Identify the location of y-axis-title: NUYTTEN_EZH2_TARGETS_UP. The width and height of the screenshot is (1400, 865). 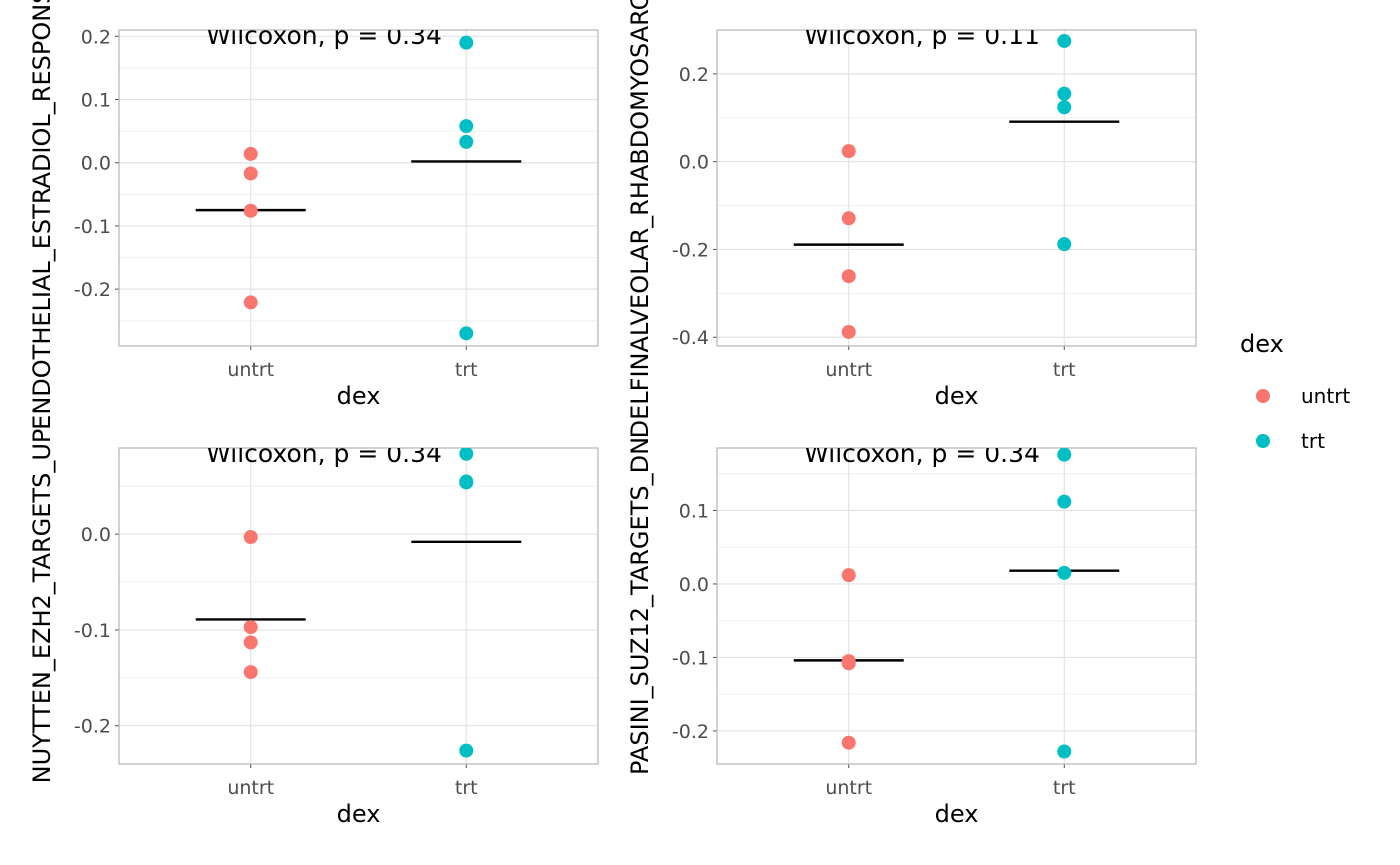
(42, 606).